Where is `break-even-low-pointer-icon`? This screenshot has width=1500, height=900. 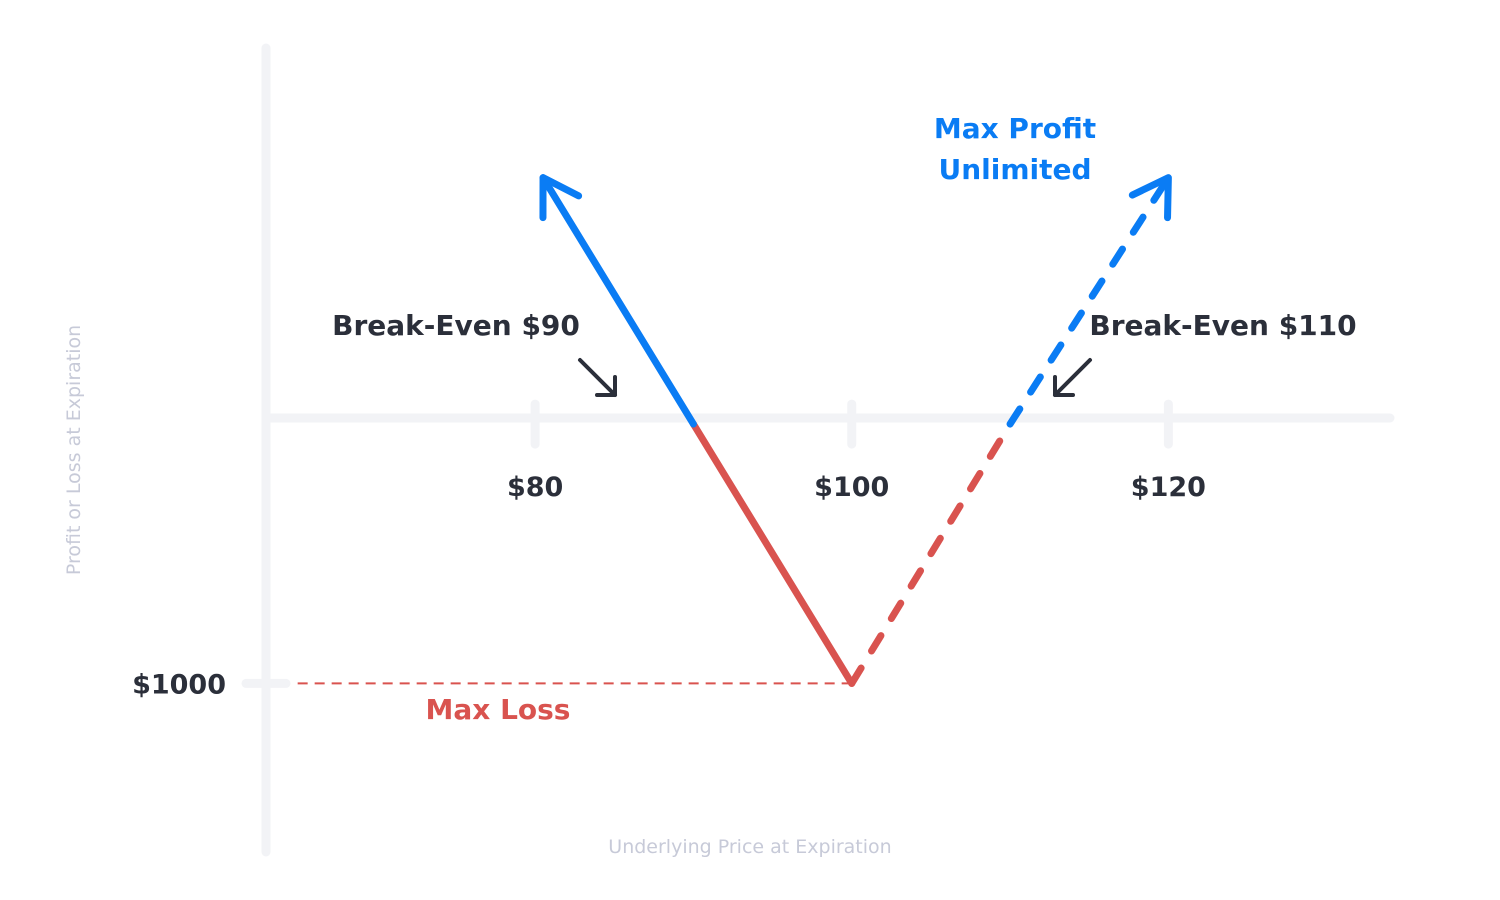 break-even-low-pointer-icon is located at coordinates (597, 377).